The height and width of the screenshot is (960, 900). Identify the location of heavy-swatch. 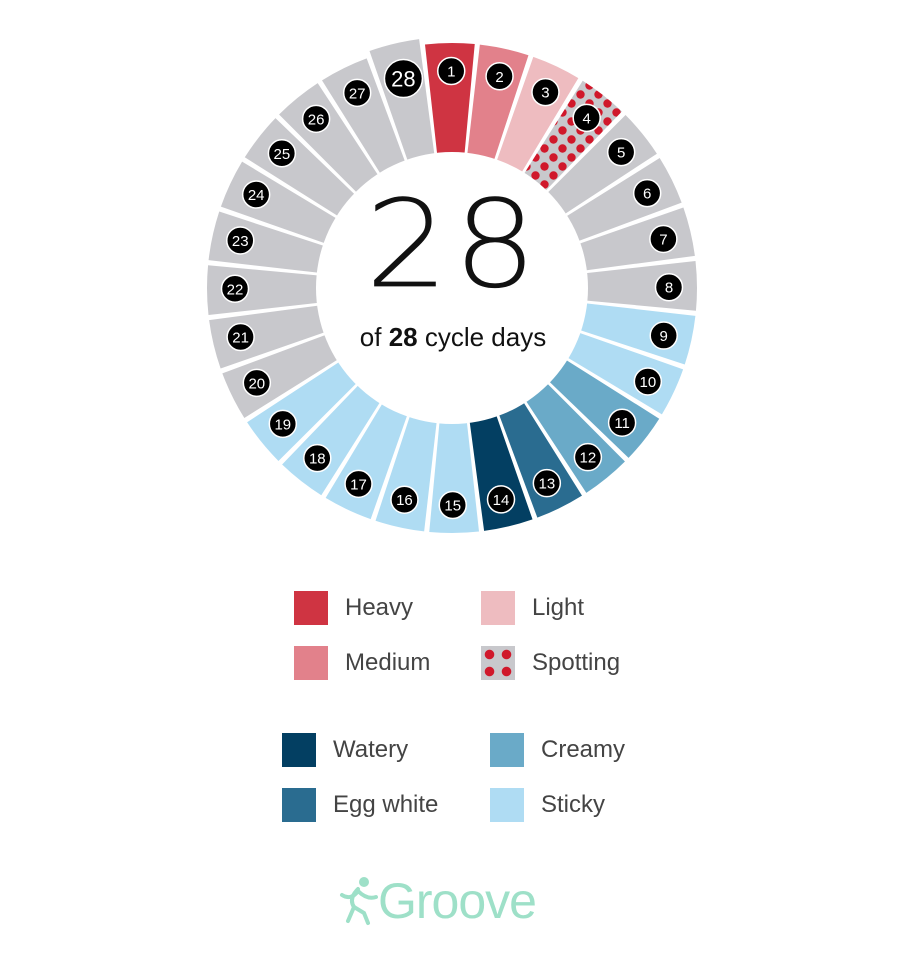
(311, 608).